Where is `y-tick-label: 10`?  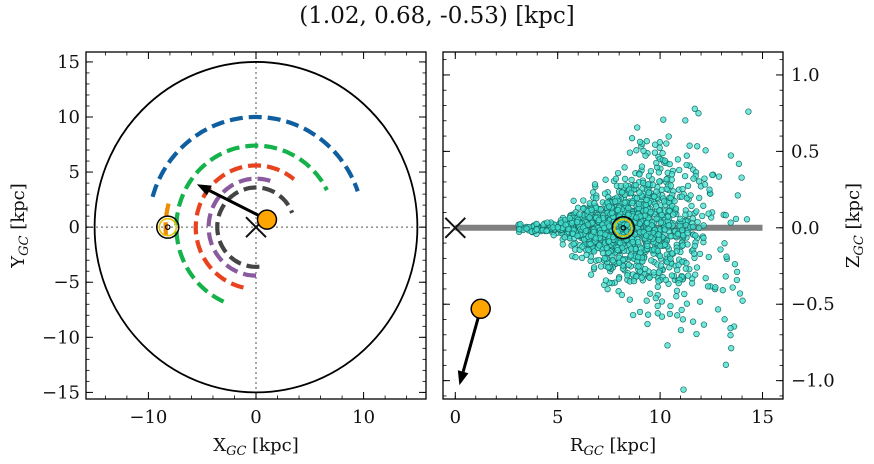
y-tick-label: 10 is located at coordinates (68, 117).